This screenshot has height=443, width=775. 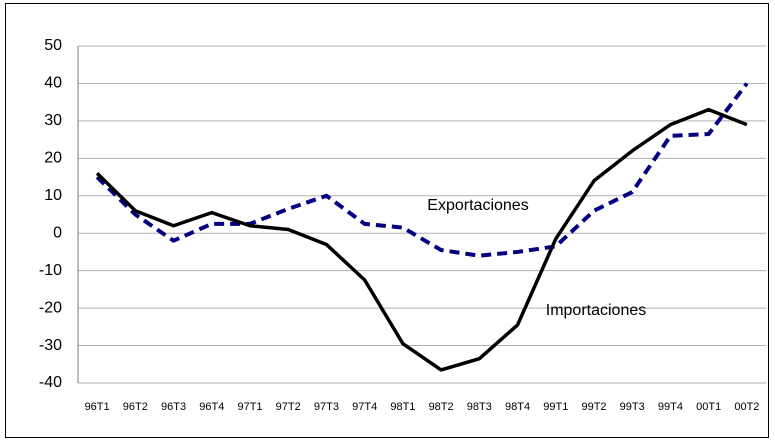 What do you see at coordinates (670, 407) in the screenshot?
I see `x-tick-label: 99T4` at bounding box center [670, 407].